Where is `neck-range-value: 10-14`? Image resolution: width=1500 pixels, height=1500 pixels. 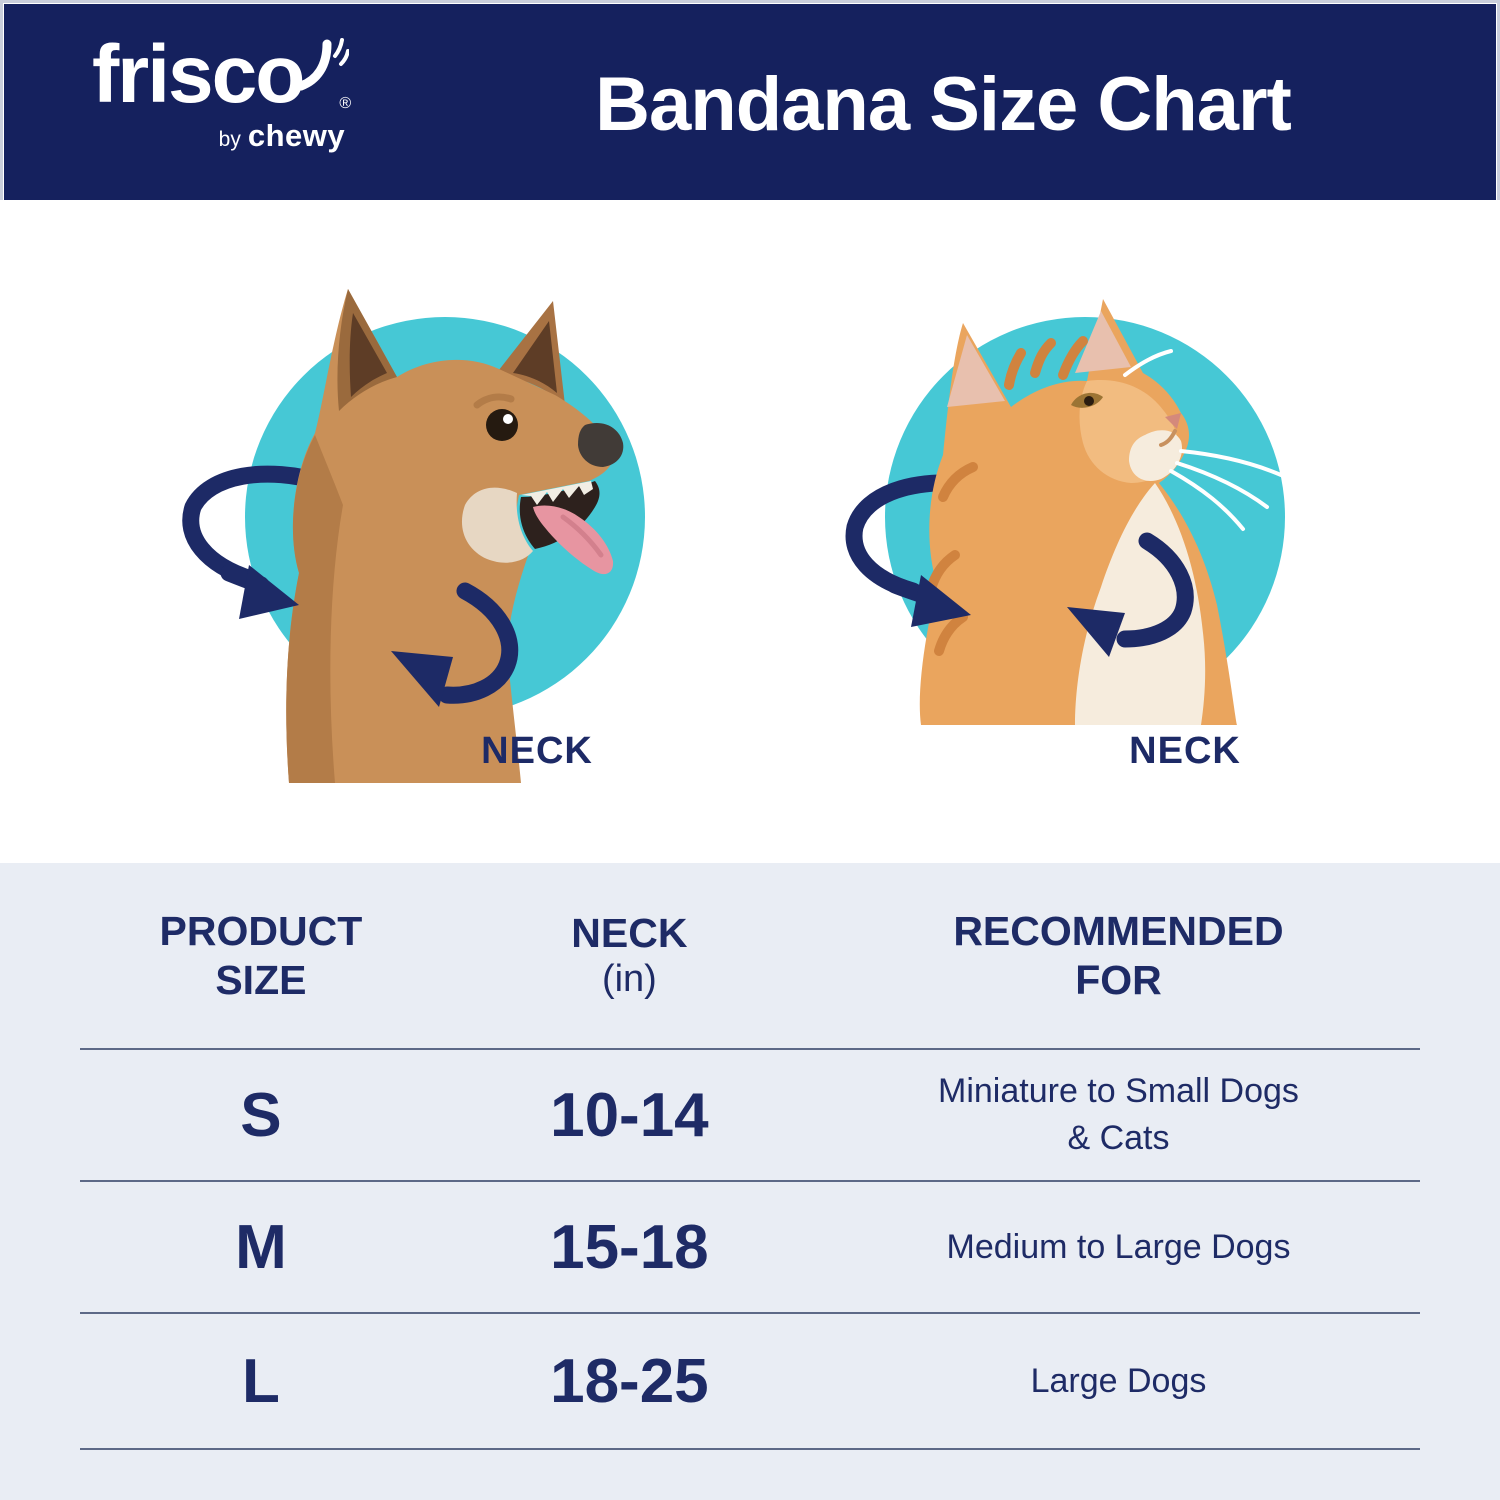
neck-range-value: 10-14 is located at coordinates (629, 1115).